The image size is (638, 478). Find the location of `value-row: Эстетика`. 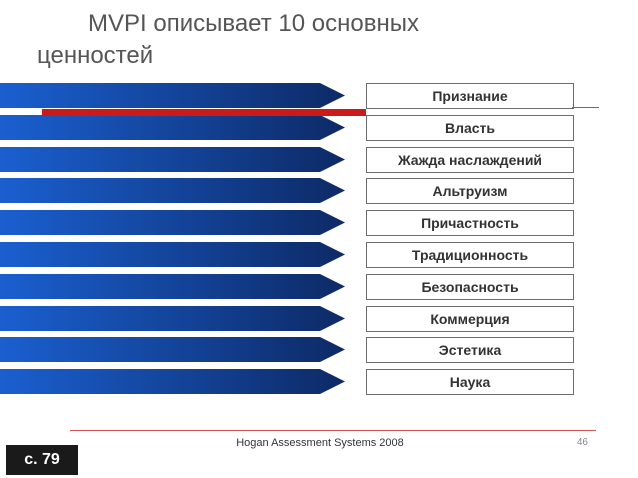

value-row: Эстетика is located at coordinates (319, 351).